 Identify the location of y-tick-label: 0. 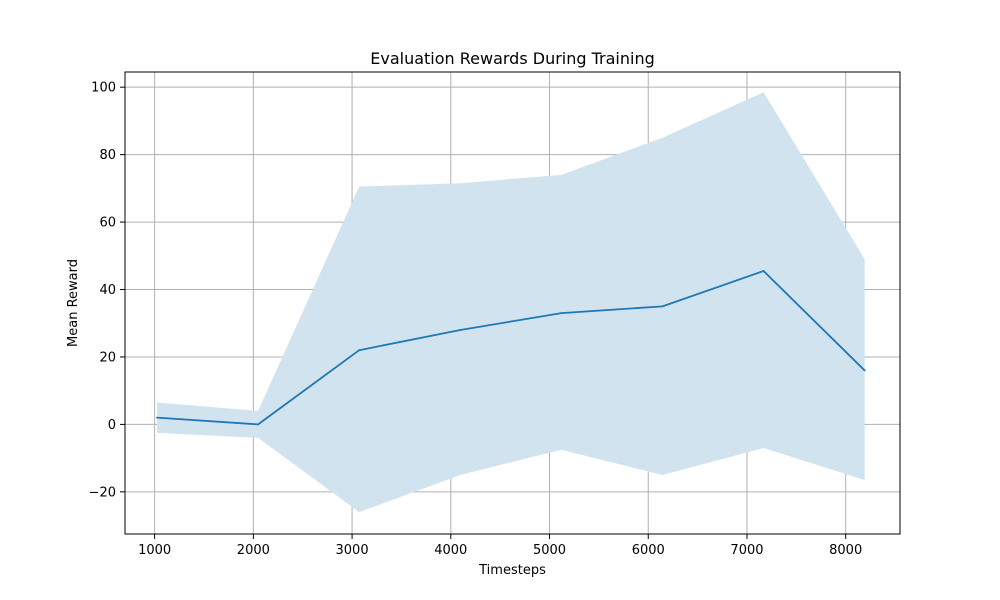
(112, 425).